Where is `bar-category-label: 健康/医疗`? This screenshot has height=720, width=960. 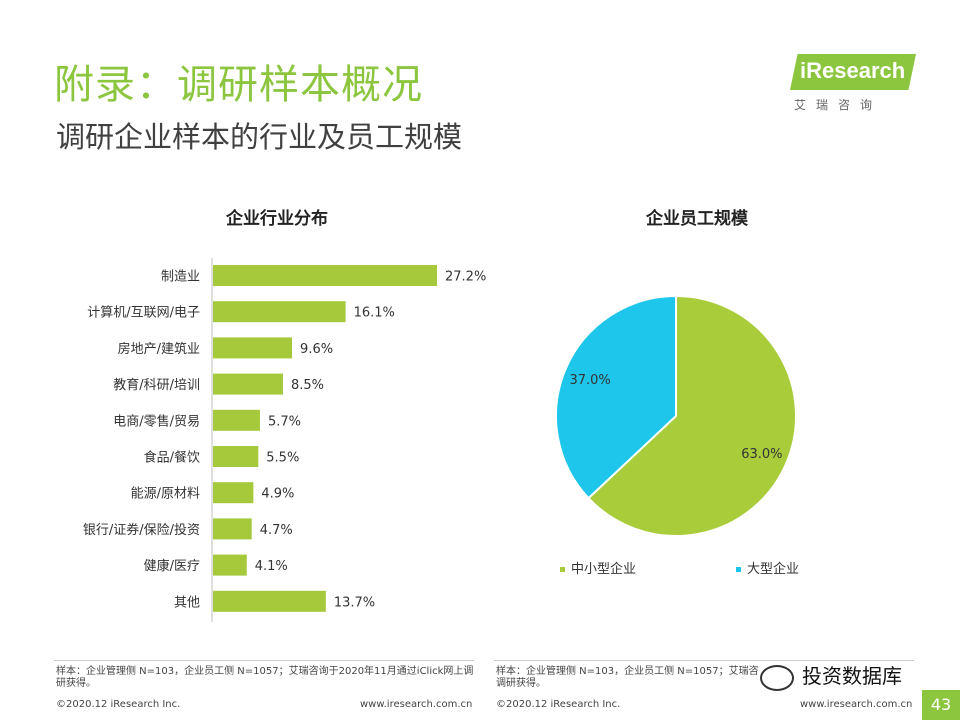 bar-category-label: 健康/医疗 is located at coordinates (172, 566).